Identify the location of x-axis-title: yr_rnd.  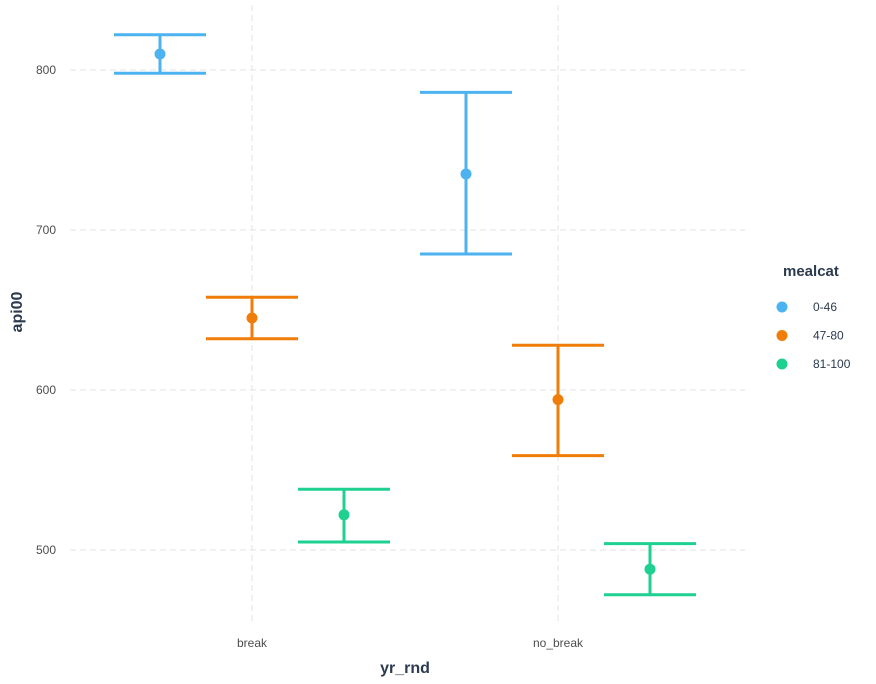
(405, 668).